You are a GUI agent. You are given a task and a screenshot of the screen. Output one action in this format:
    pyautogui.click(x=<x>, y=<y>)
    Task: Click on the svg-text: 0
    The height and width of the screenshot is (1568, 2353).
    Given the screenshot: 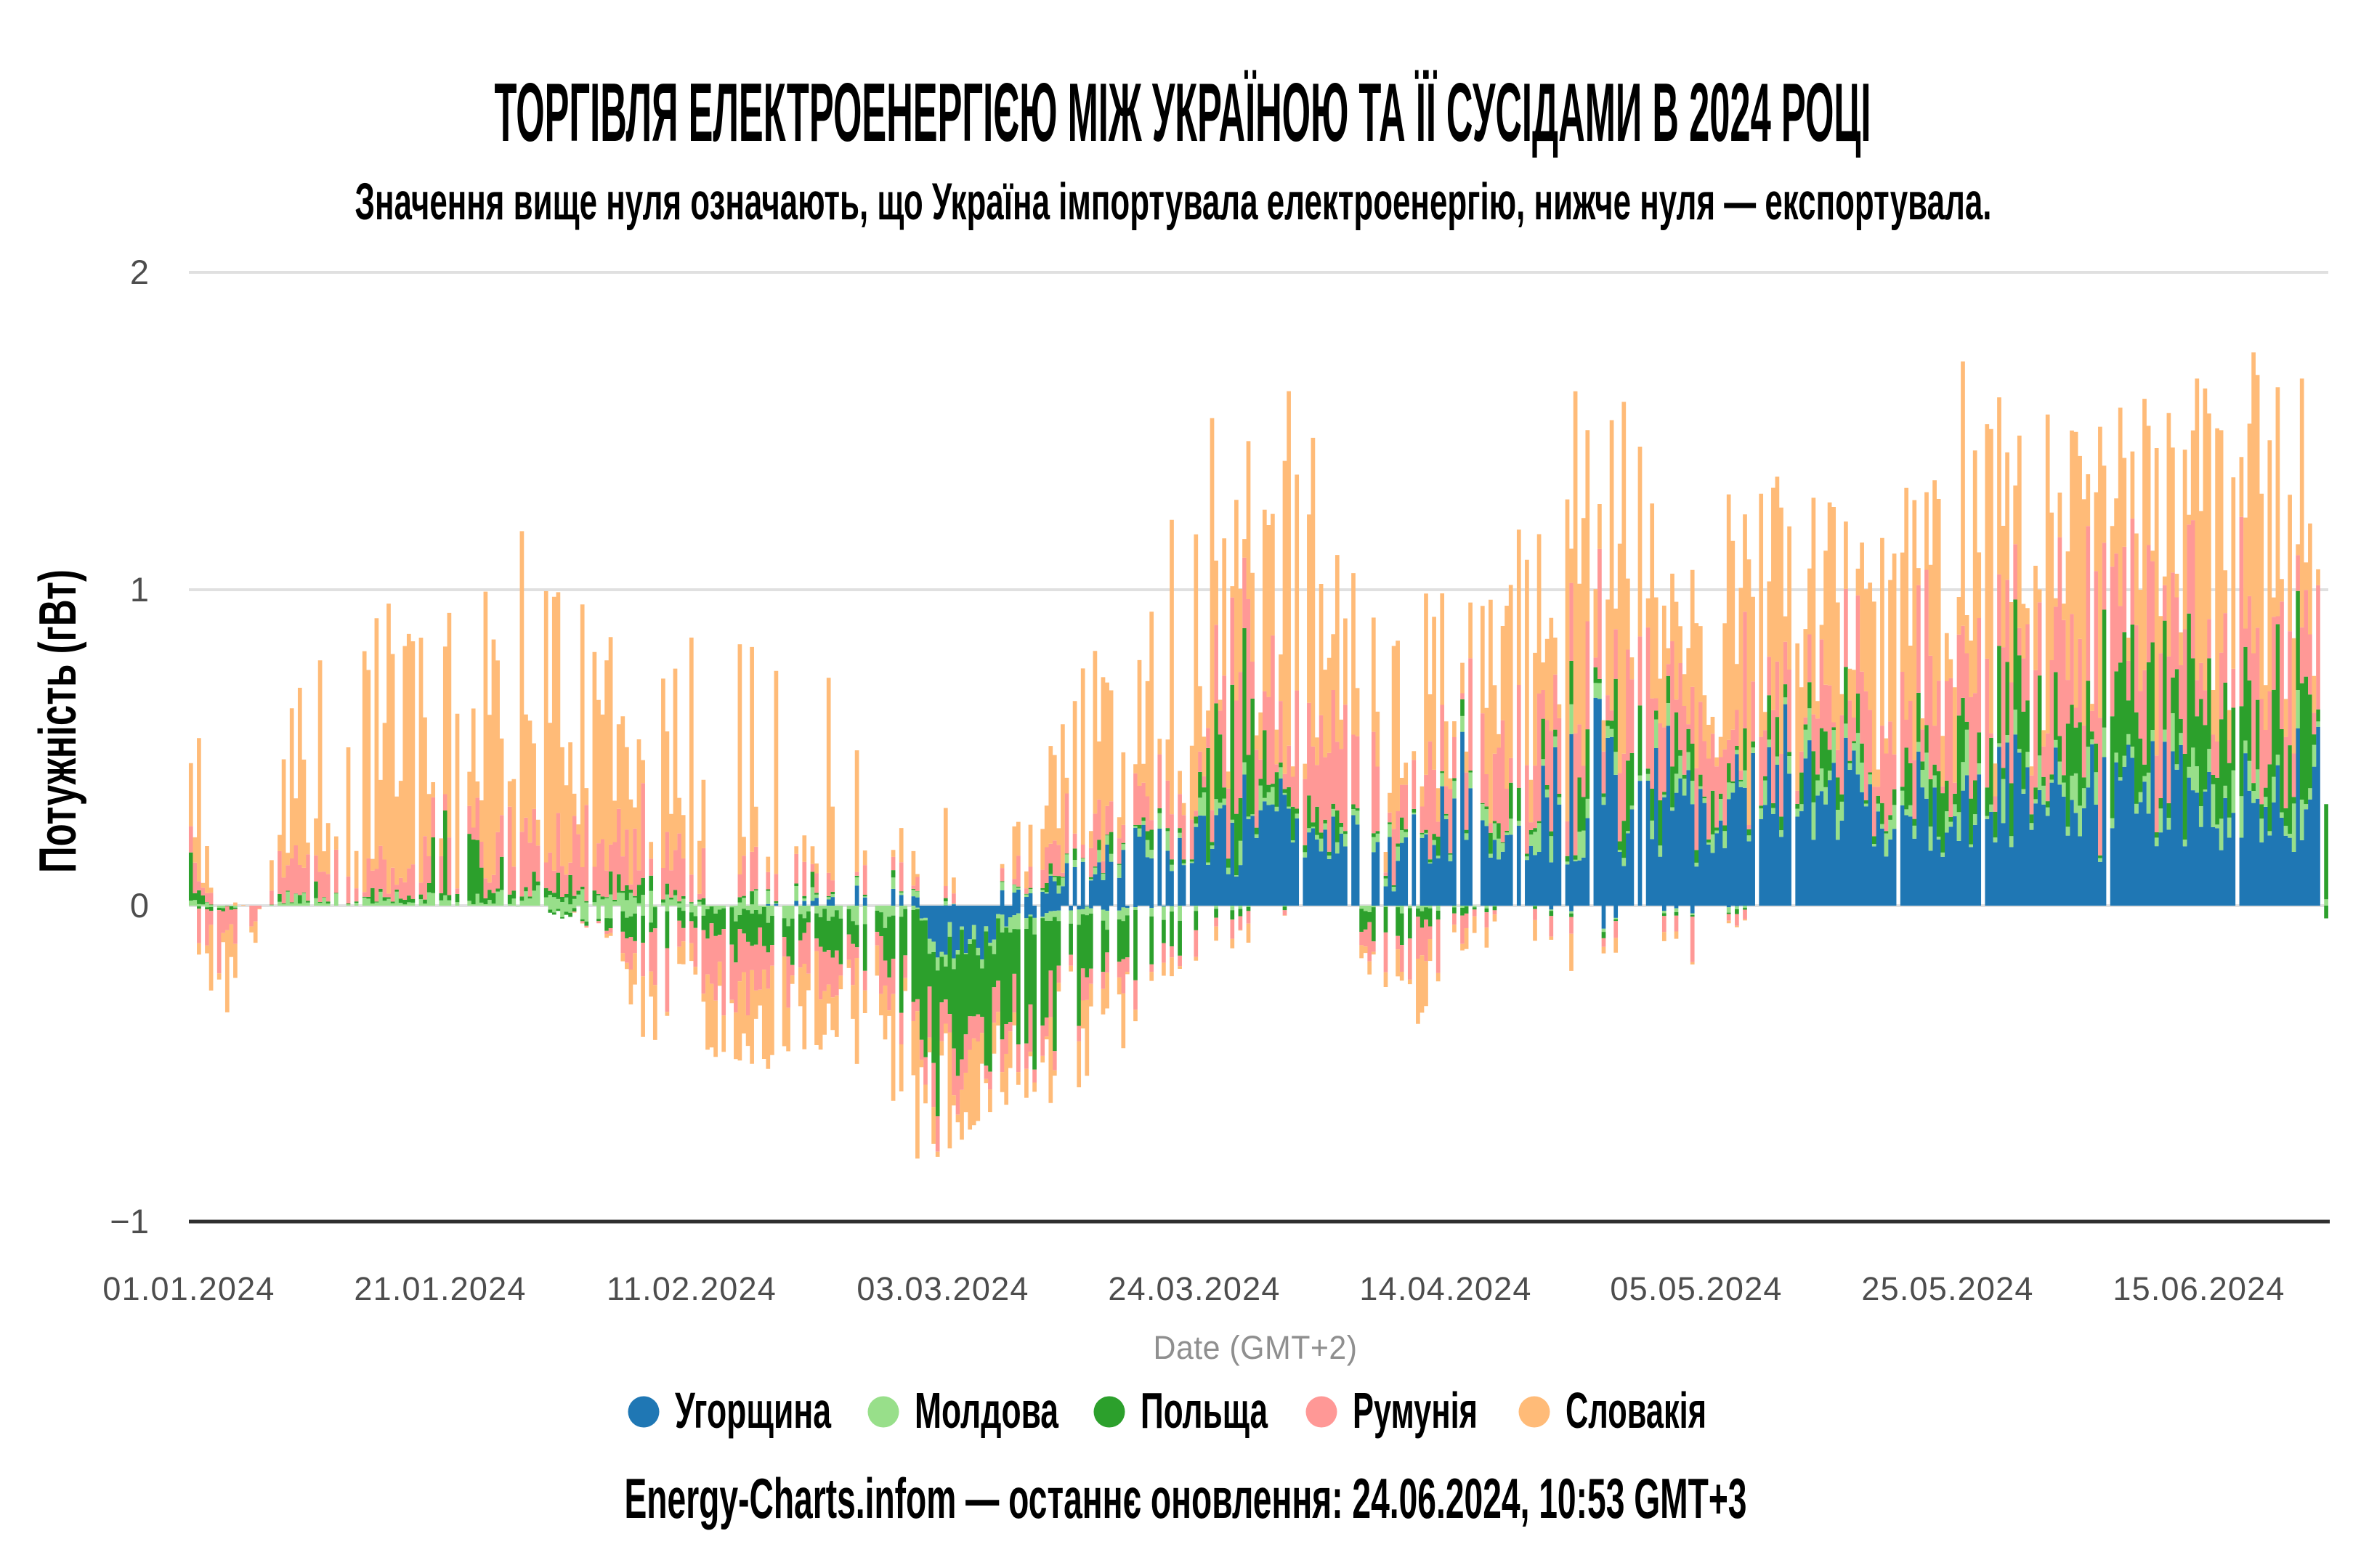 What is the action you would take?
    pyautogui.click(x=139, y=905)
    